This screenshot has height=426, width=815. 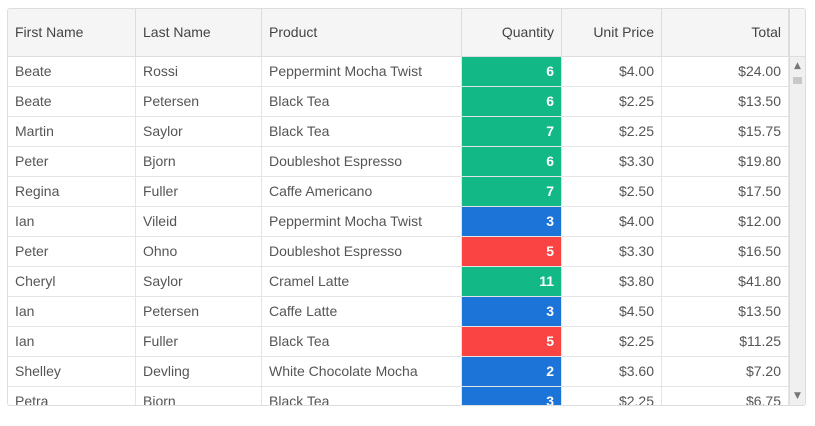 I want to click on vertical-scrollbar: ▲ ▼, so click(x=797, y=231).